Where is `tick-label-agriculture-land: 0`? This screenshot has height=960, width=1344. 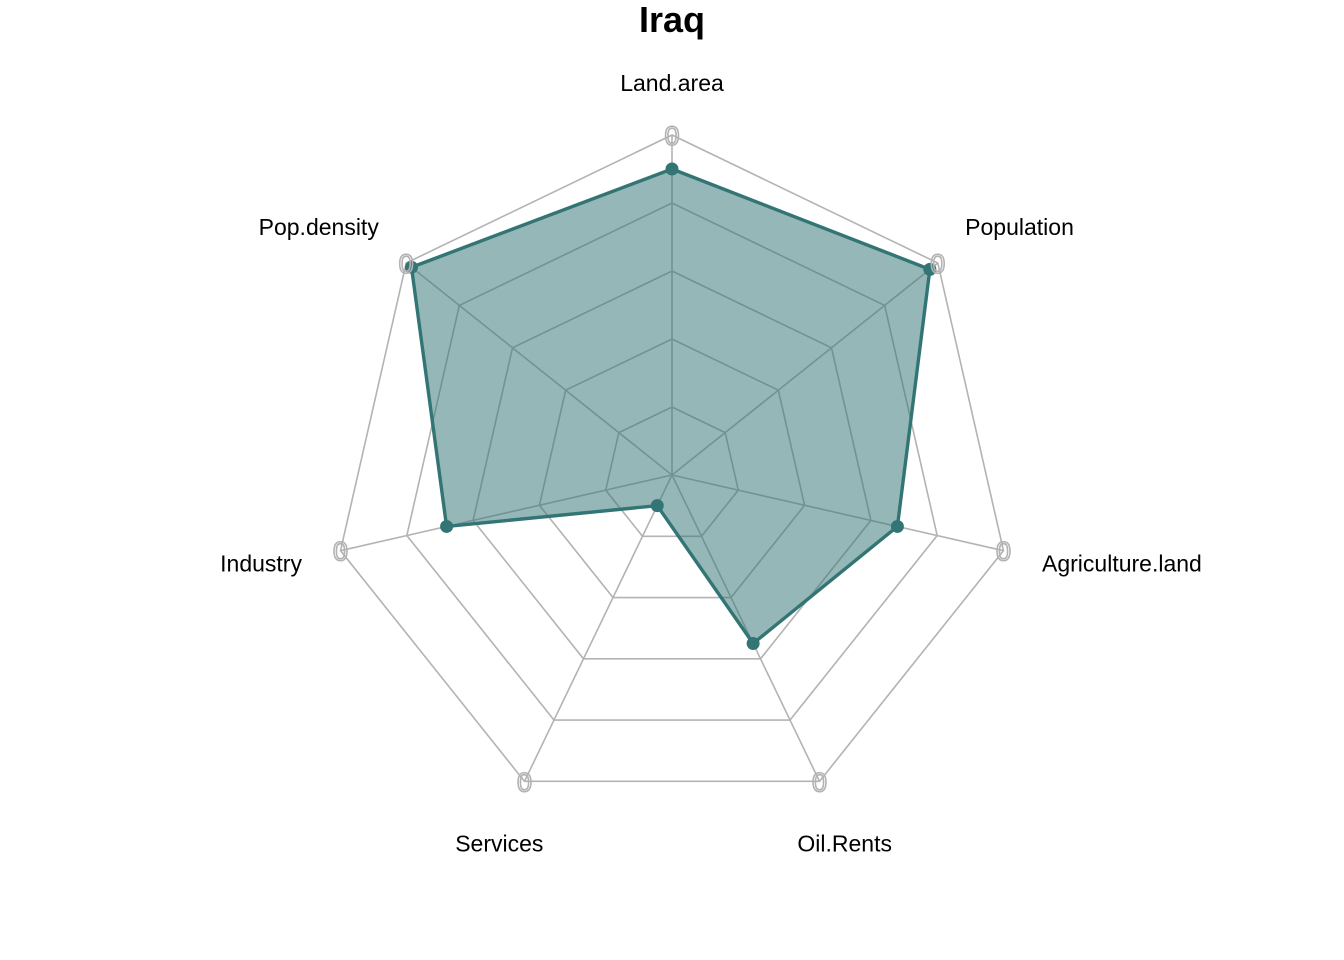 tick-label-agriculture-land: 0 is located at coordinates (1003, 552).